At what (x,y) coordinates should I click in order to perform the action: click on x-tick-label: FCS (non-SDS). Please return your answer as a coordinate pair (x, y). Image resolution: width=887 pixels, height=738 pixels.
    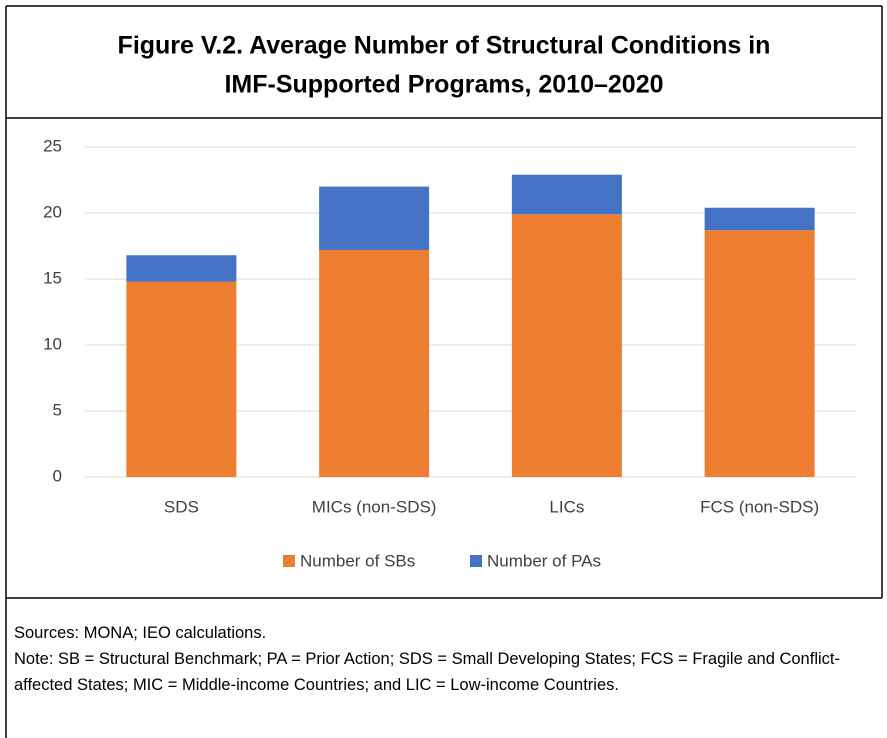
    Looking at the image, I should click on (759, 506).